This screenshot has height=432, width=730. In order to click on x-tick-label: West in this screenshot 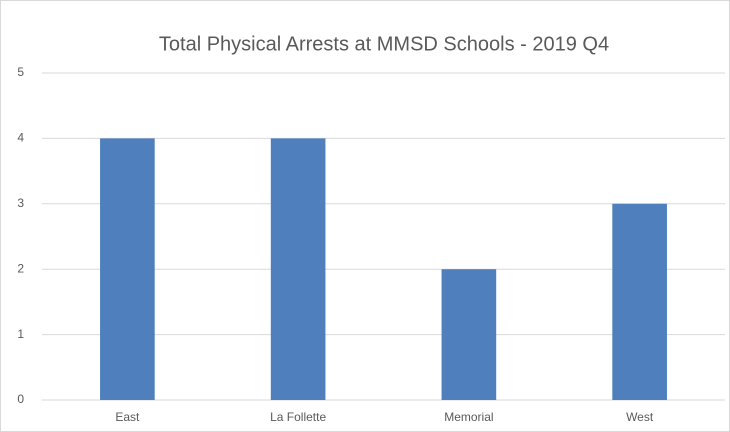, I will do `click(640, 417)`.